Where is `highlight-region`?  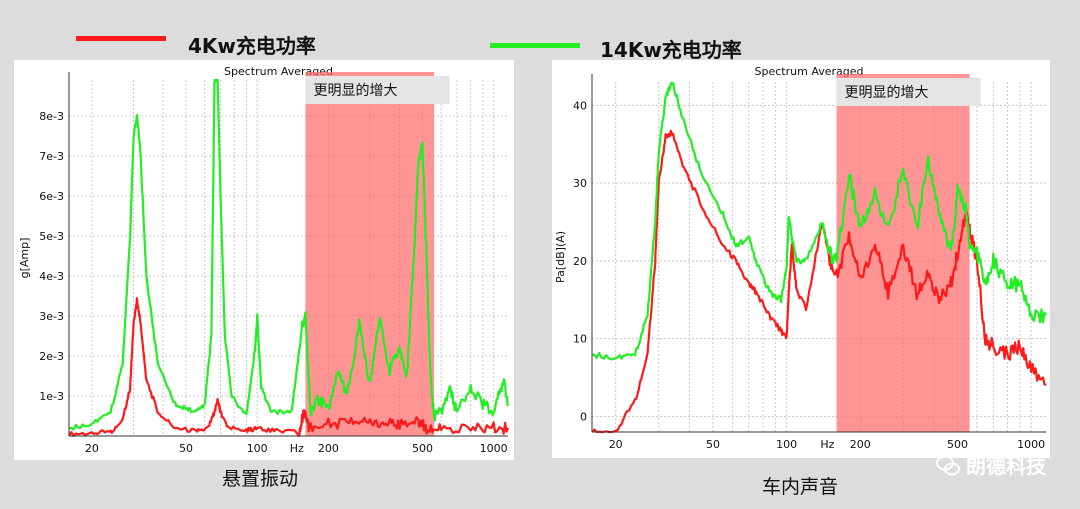 highlight-region is located at coordinates (370, 254).